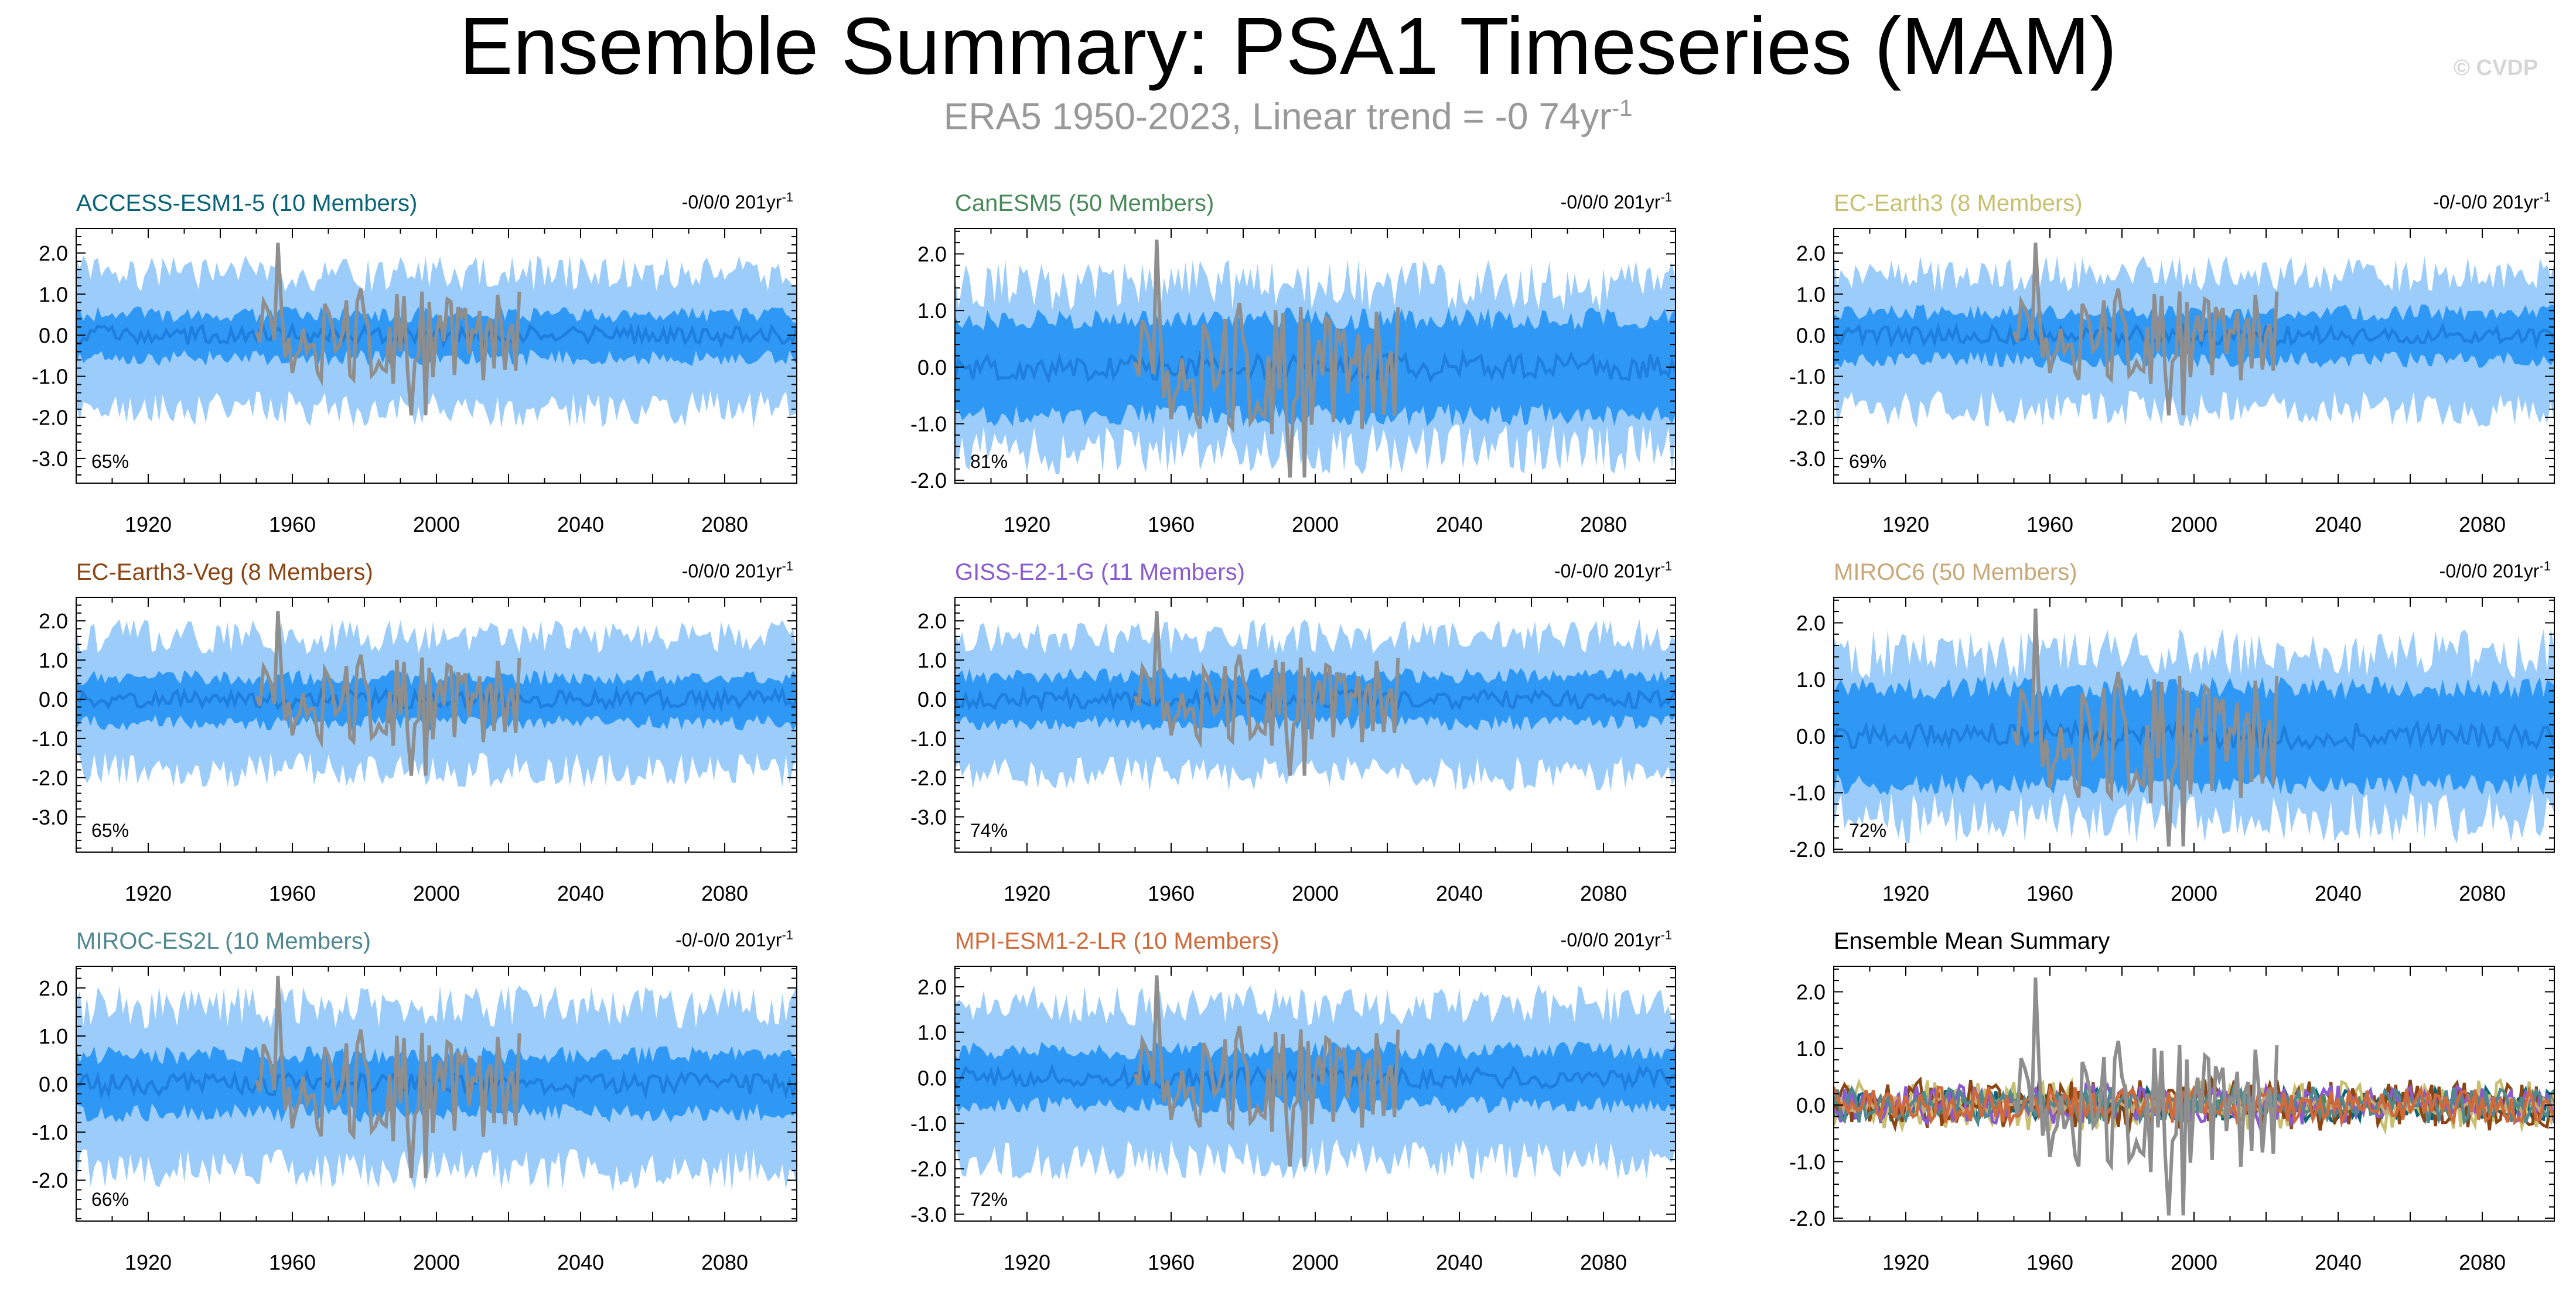  Describe the element at coordinates (1955, 572) in the screenshot. I see `panel-title: MIROC6 (50 Members)` at that location.